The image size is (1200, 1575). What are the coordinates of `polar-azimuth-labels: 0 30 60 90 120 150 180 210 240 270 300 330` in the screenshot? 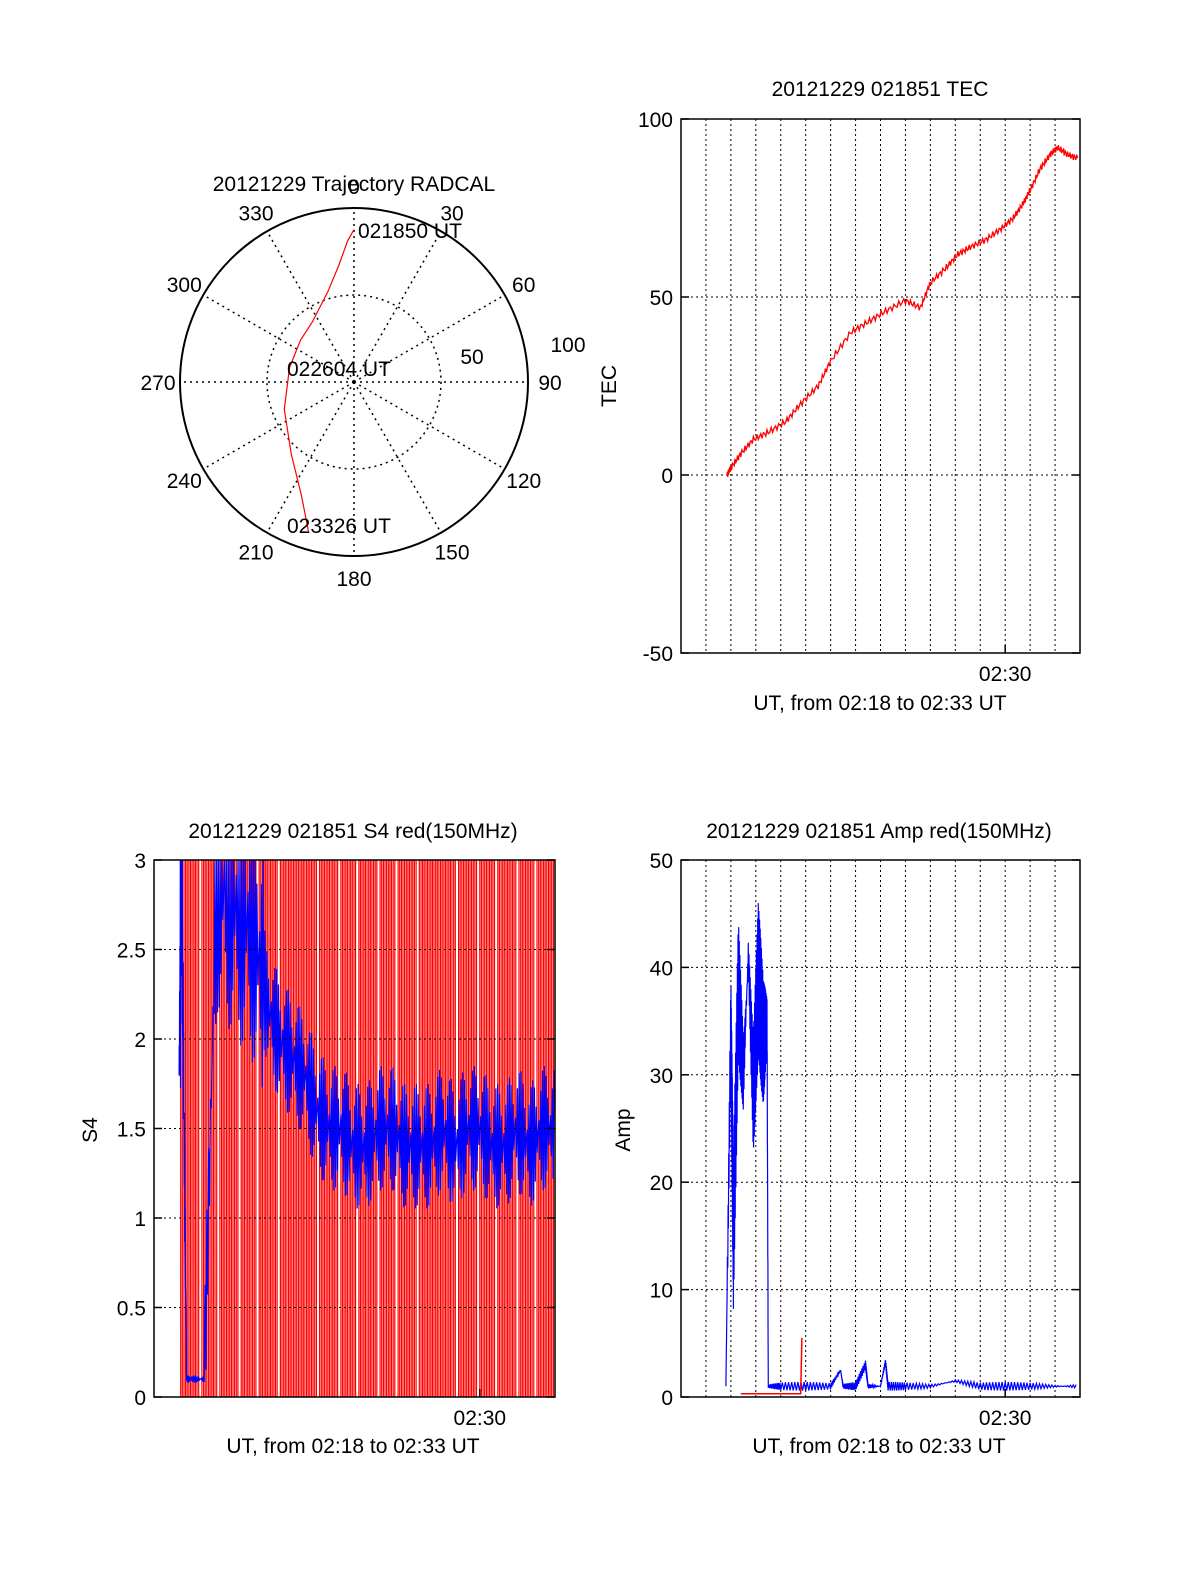 It's located at (350, 383).